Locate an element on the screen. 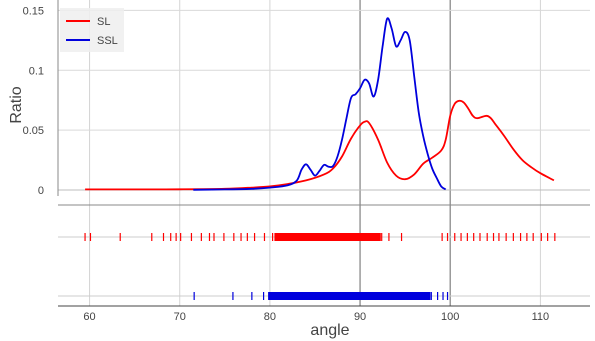  legend-box is located at coordinates (92, 30).